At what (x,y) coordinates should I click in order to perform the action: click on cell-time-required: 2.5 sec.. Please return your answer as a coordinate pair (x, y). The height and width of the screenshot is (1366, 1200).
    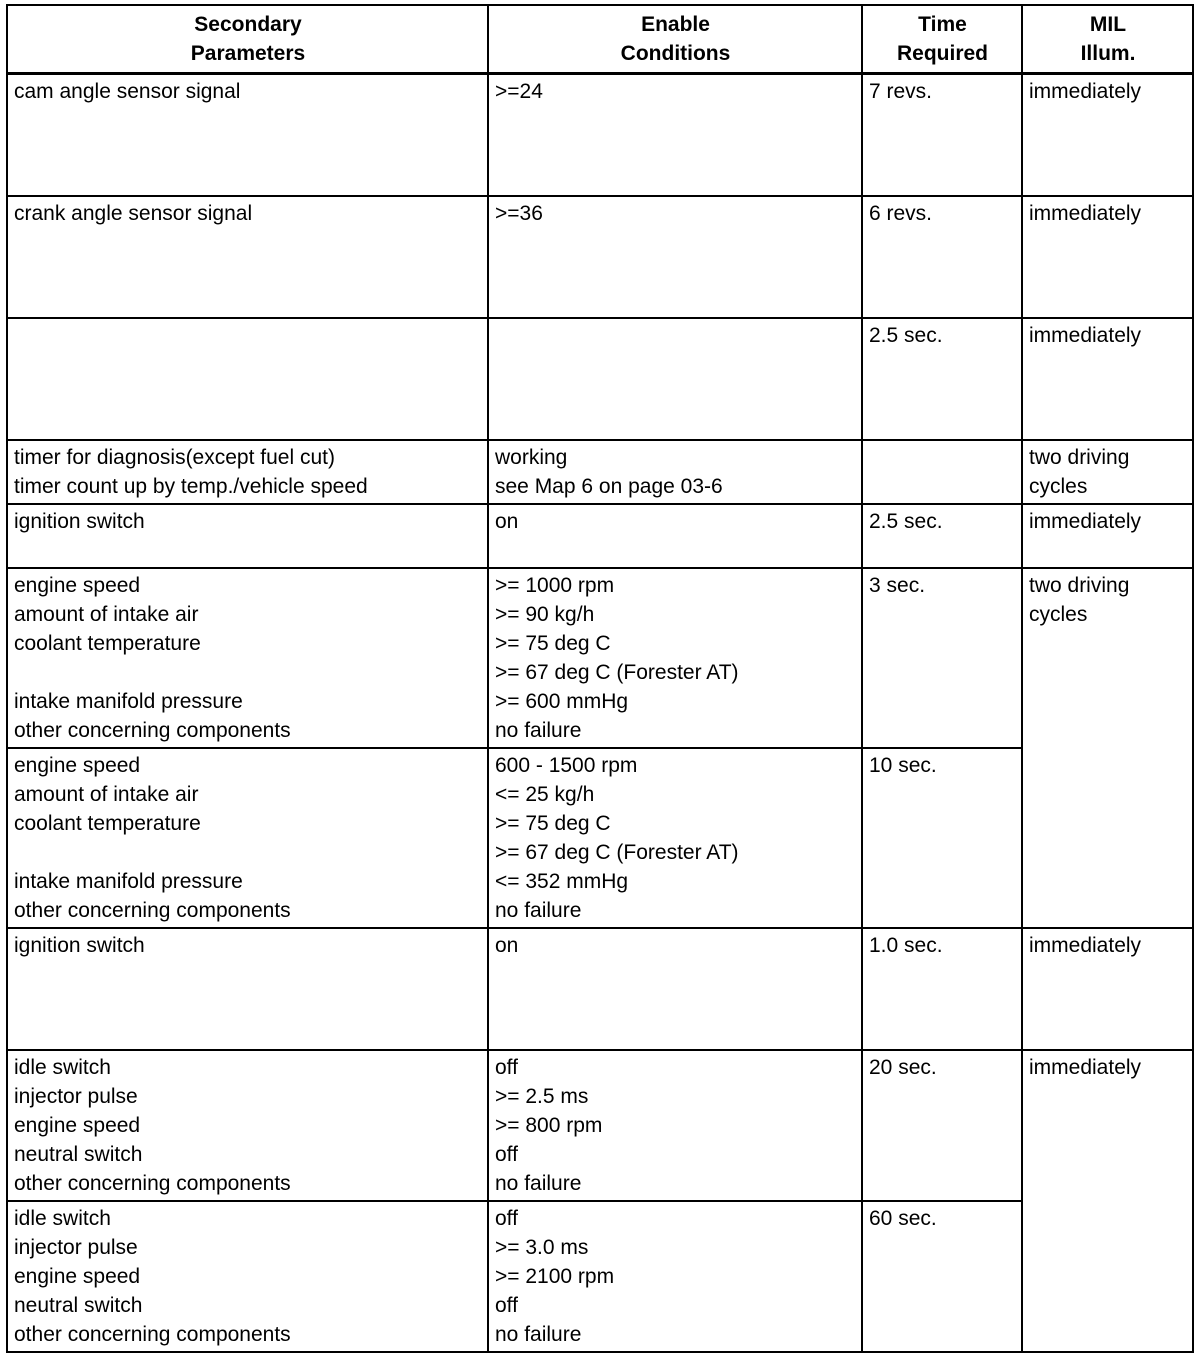
    Looking at the image, I should click on (942, 379).